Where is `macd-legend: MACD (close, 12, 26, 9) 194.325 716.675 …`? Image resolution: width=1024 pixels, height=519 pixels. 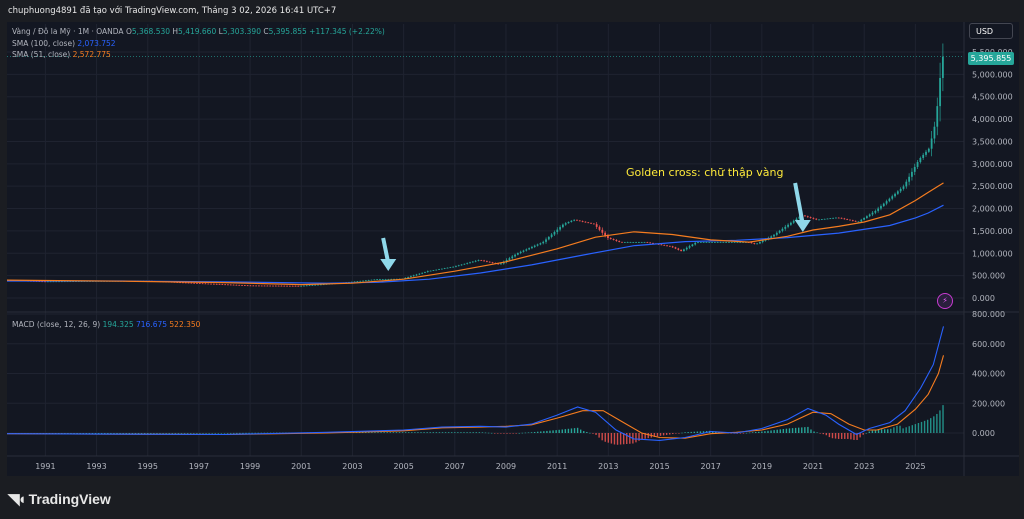
macd-legend: MACD (close, 12, 26, 9) 194.325 716.675 … is located at coordinates (106, 324).